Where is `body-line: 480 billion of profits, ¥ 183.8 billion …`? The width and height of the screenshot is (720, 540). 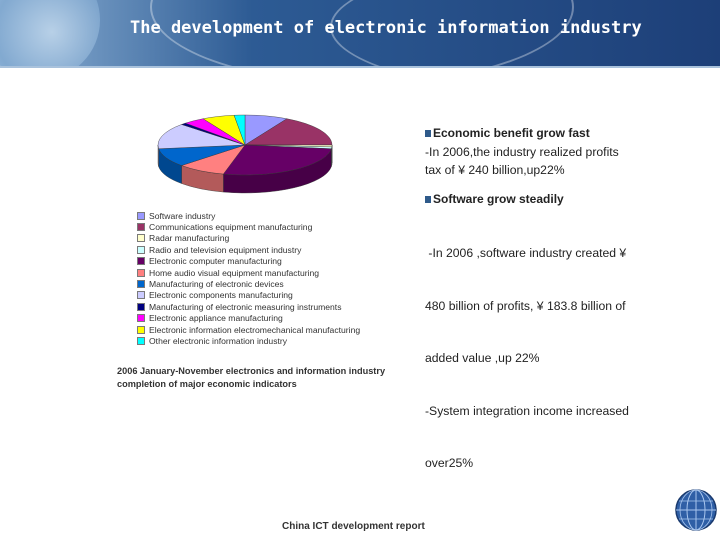 body-line: 480 billion of profits, ¥ 183.8 billion … is located at coordinates (525, 305).